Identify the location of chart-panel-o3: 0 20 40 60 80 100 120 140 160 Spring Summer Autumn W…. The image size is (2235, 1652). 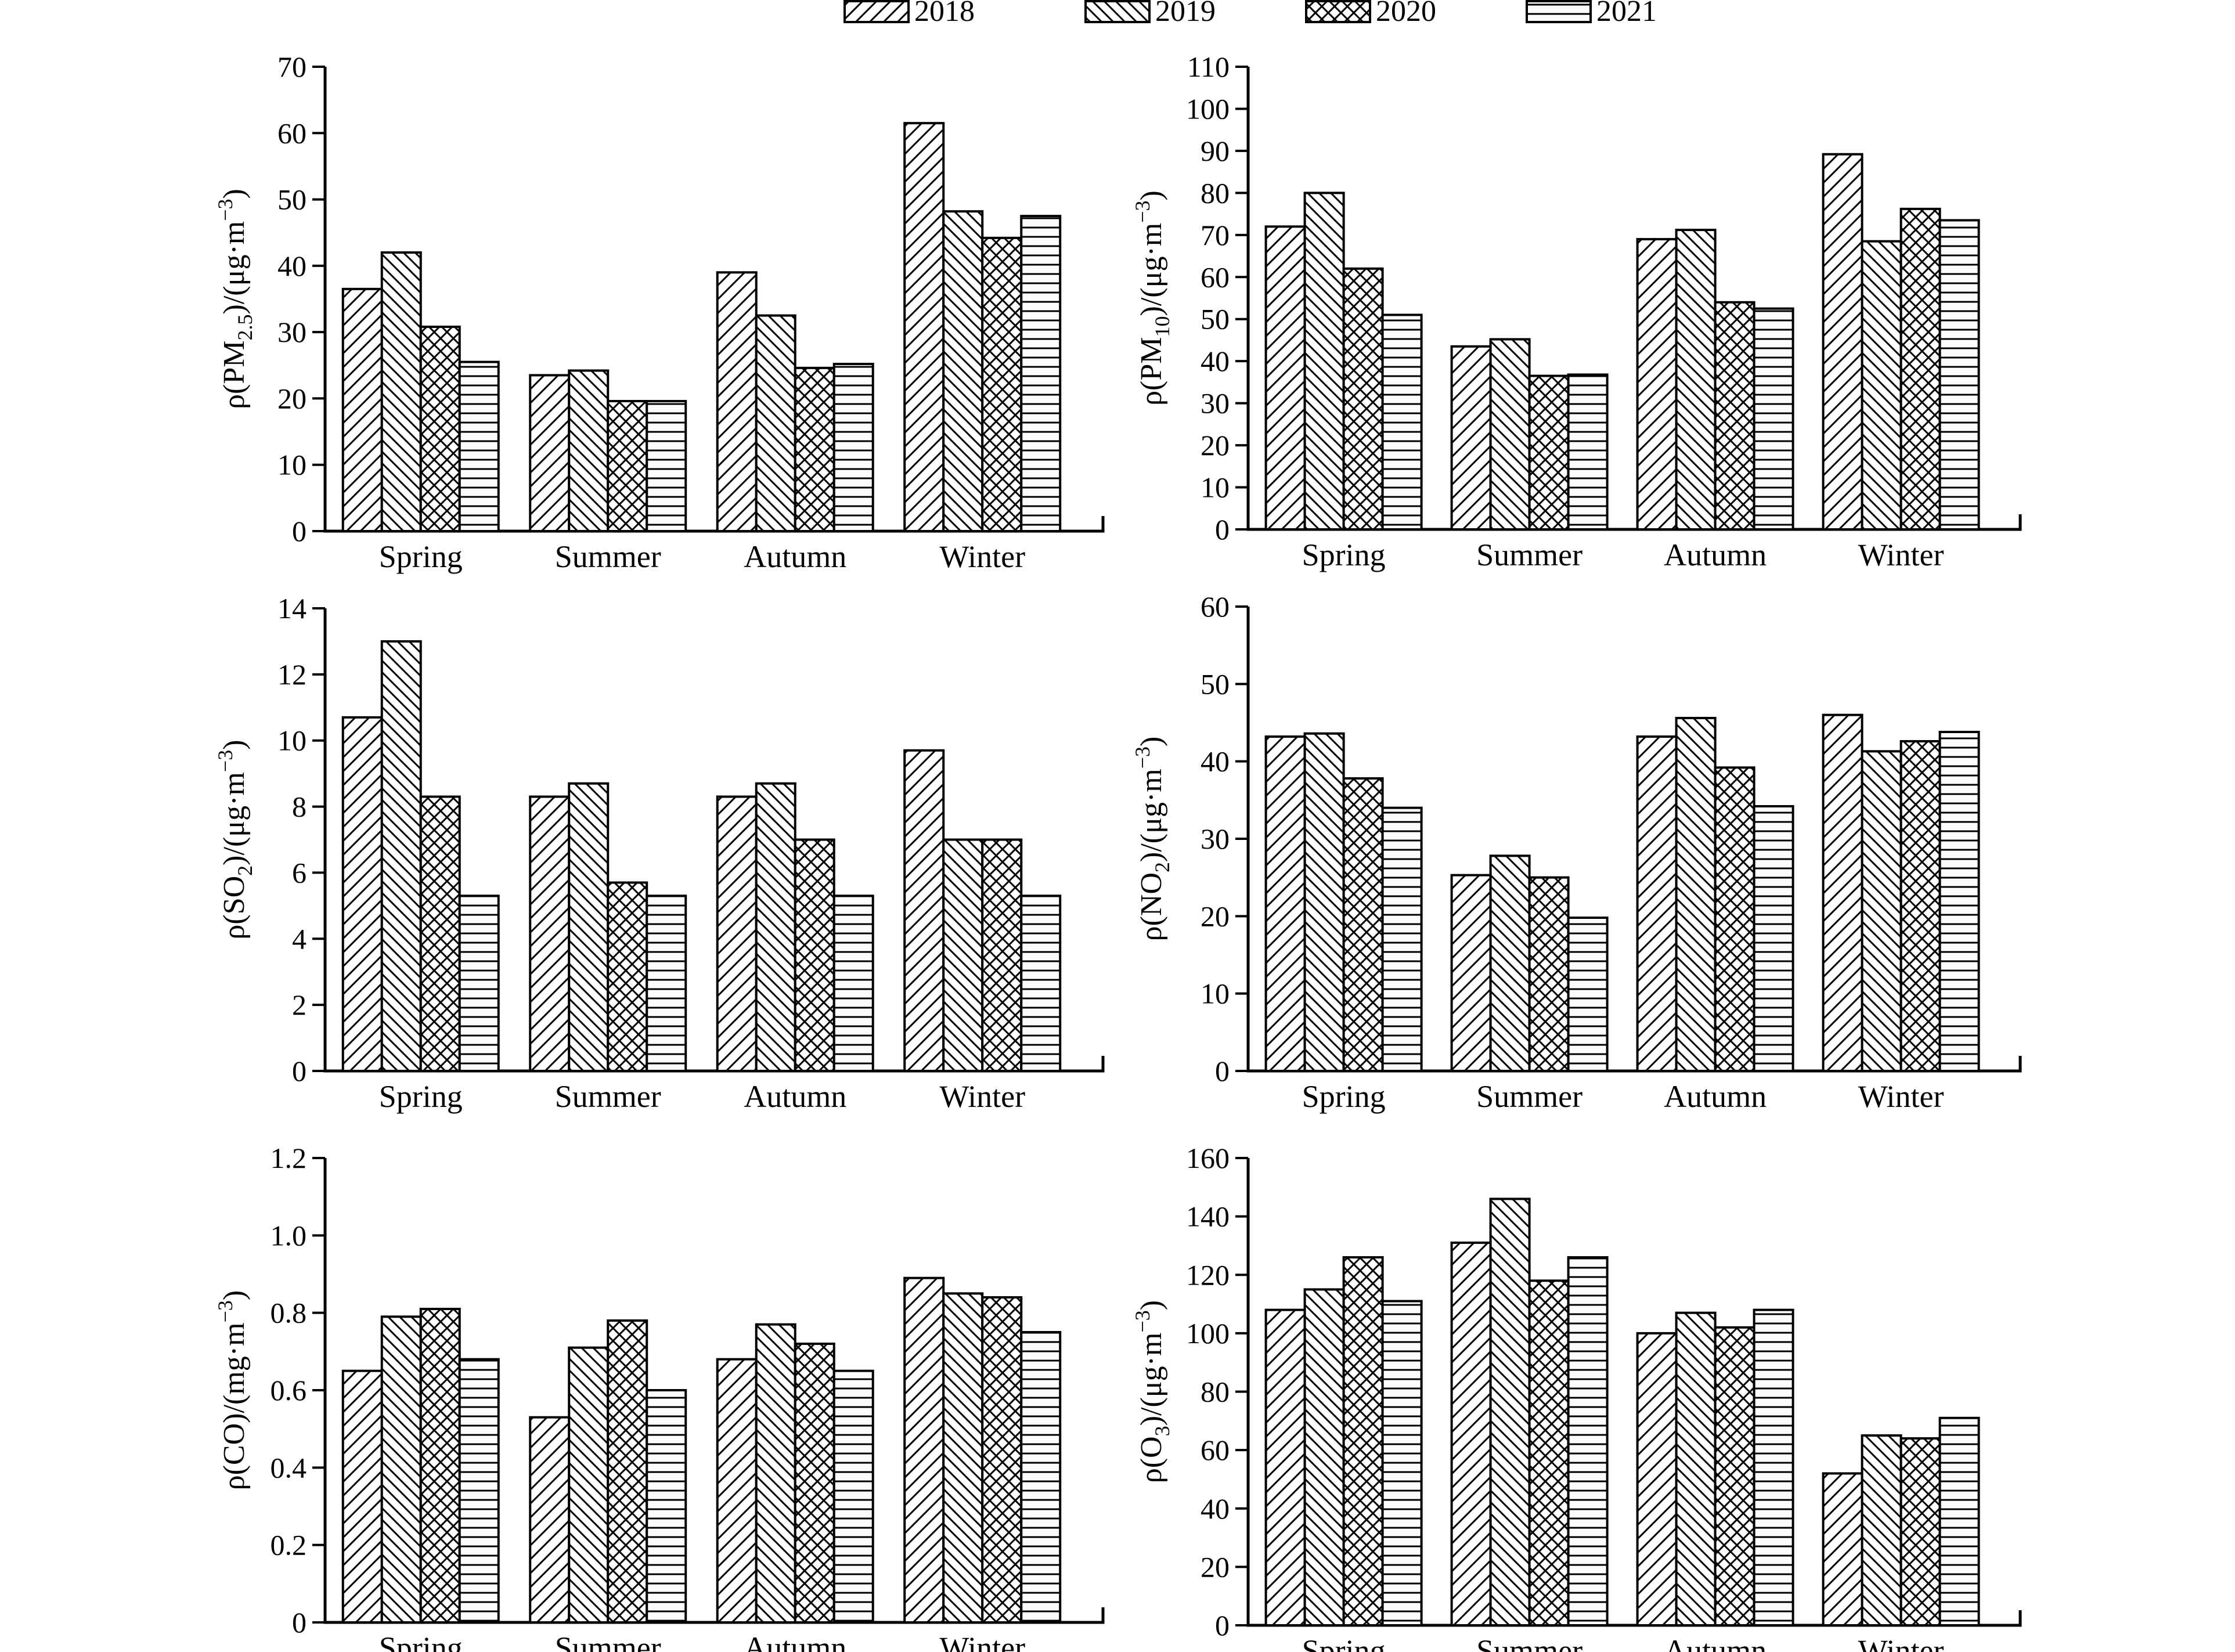
(1577, 1397).